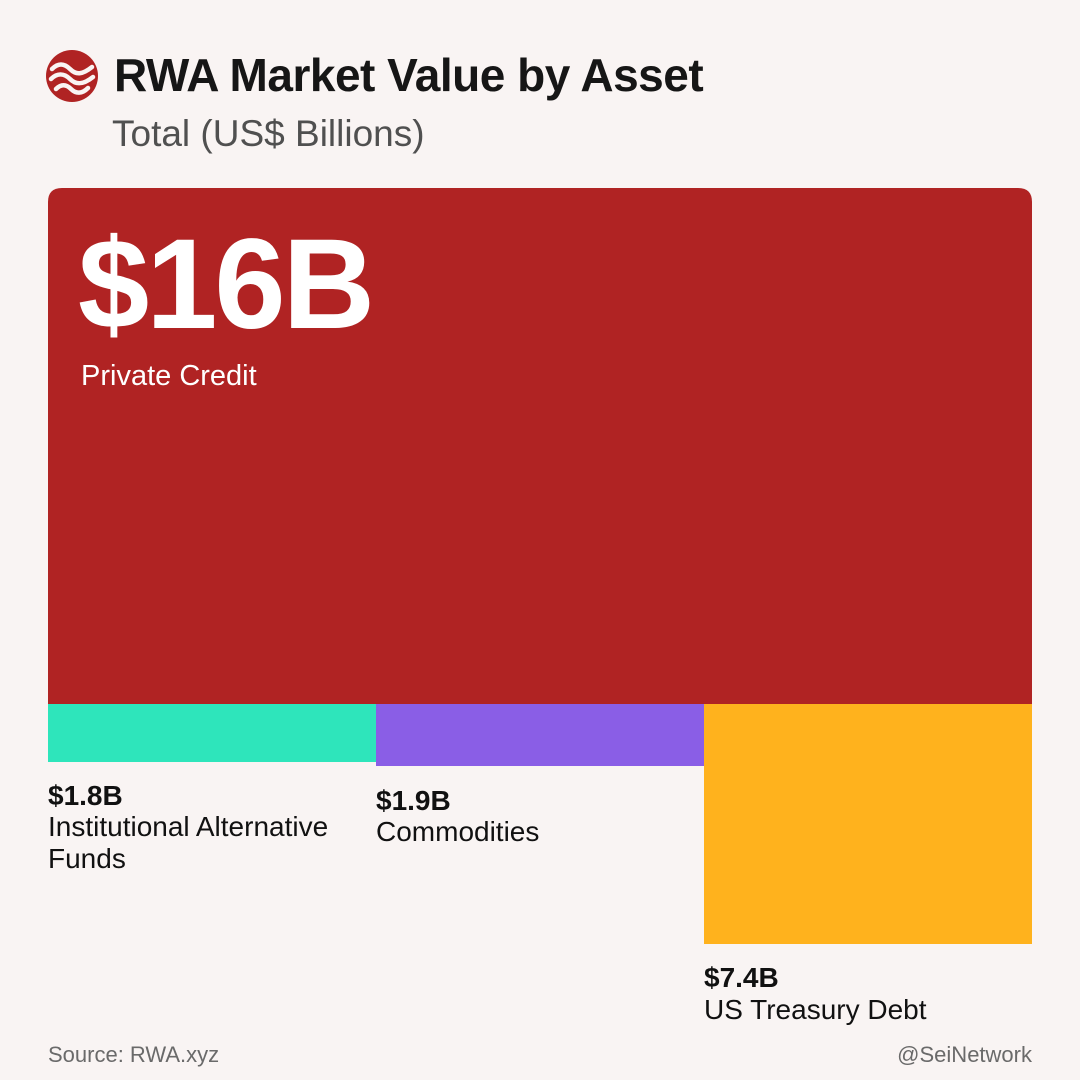 This screenshot has height=1080, width=1080. What do you see at coordinates (413, 800) in the screenshot?
I see `commodities-value: $1.9B` at bounding box center [413, 800].